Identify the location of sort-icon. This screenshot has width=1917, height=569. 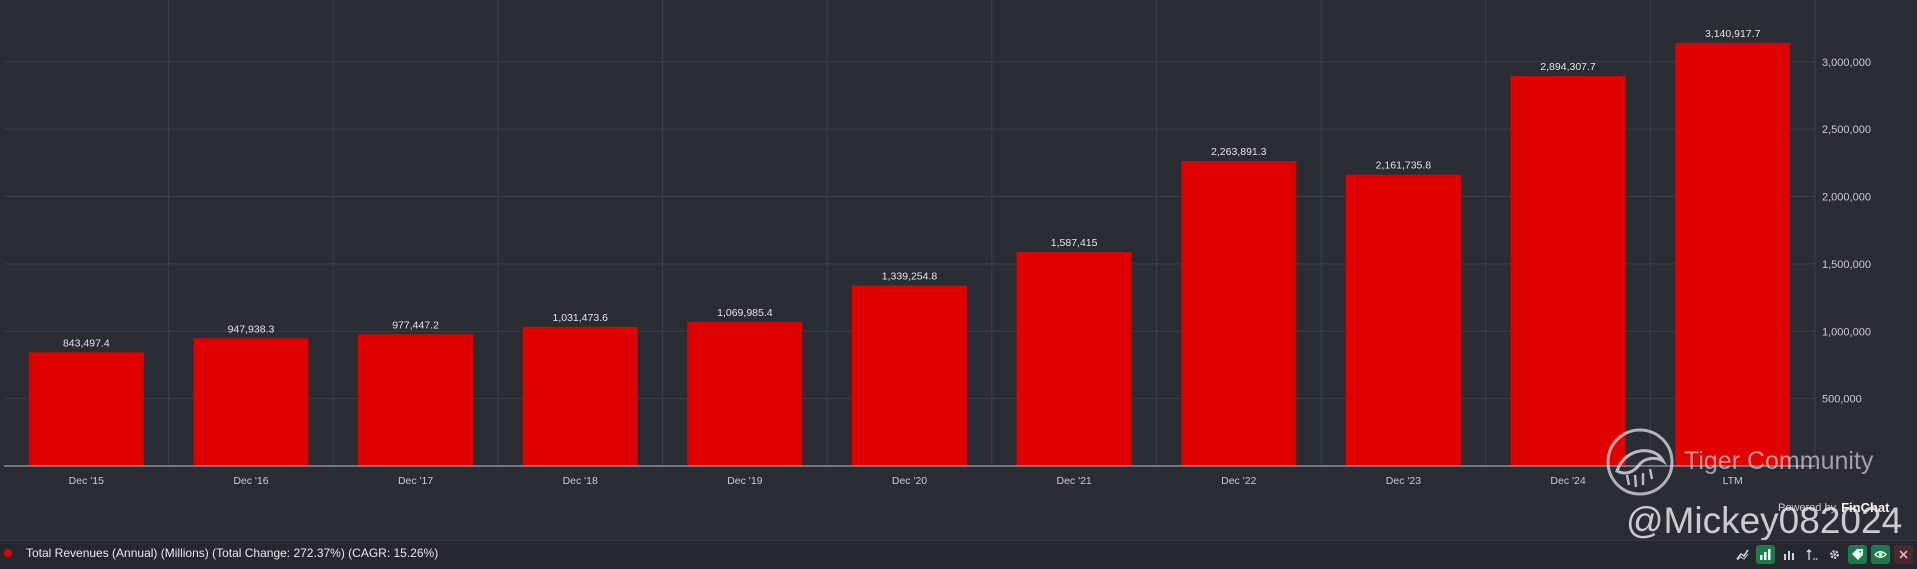
(1811, 554).